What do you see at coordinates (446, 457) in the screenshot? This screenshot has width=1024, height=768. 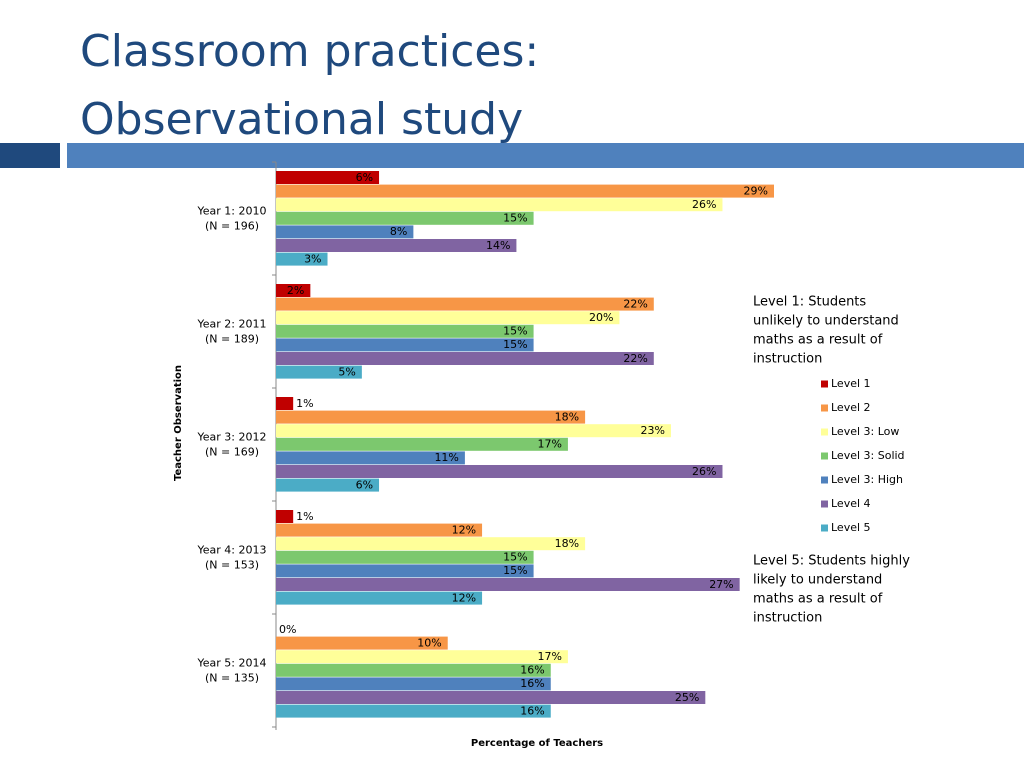 I see `data-label: 11%` at bounding box center [446, 457].